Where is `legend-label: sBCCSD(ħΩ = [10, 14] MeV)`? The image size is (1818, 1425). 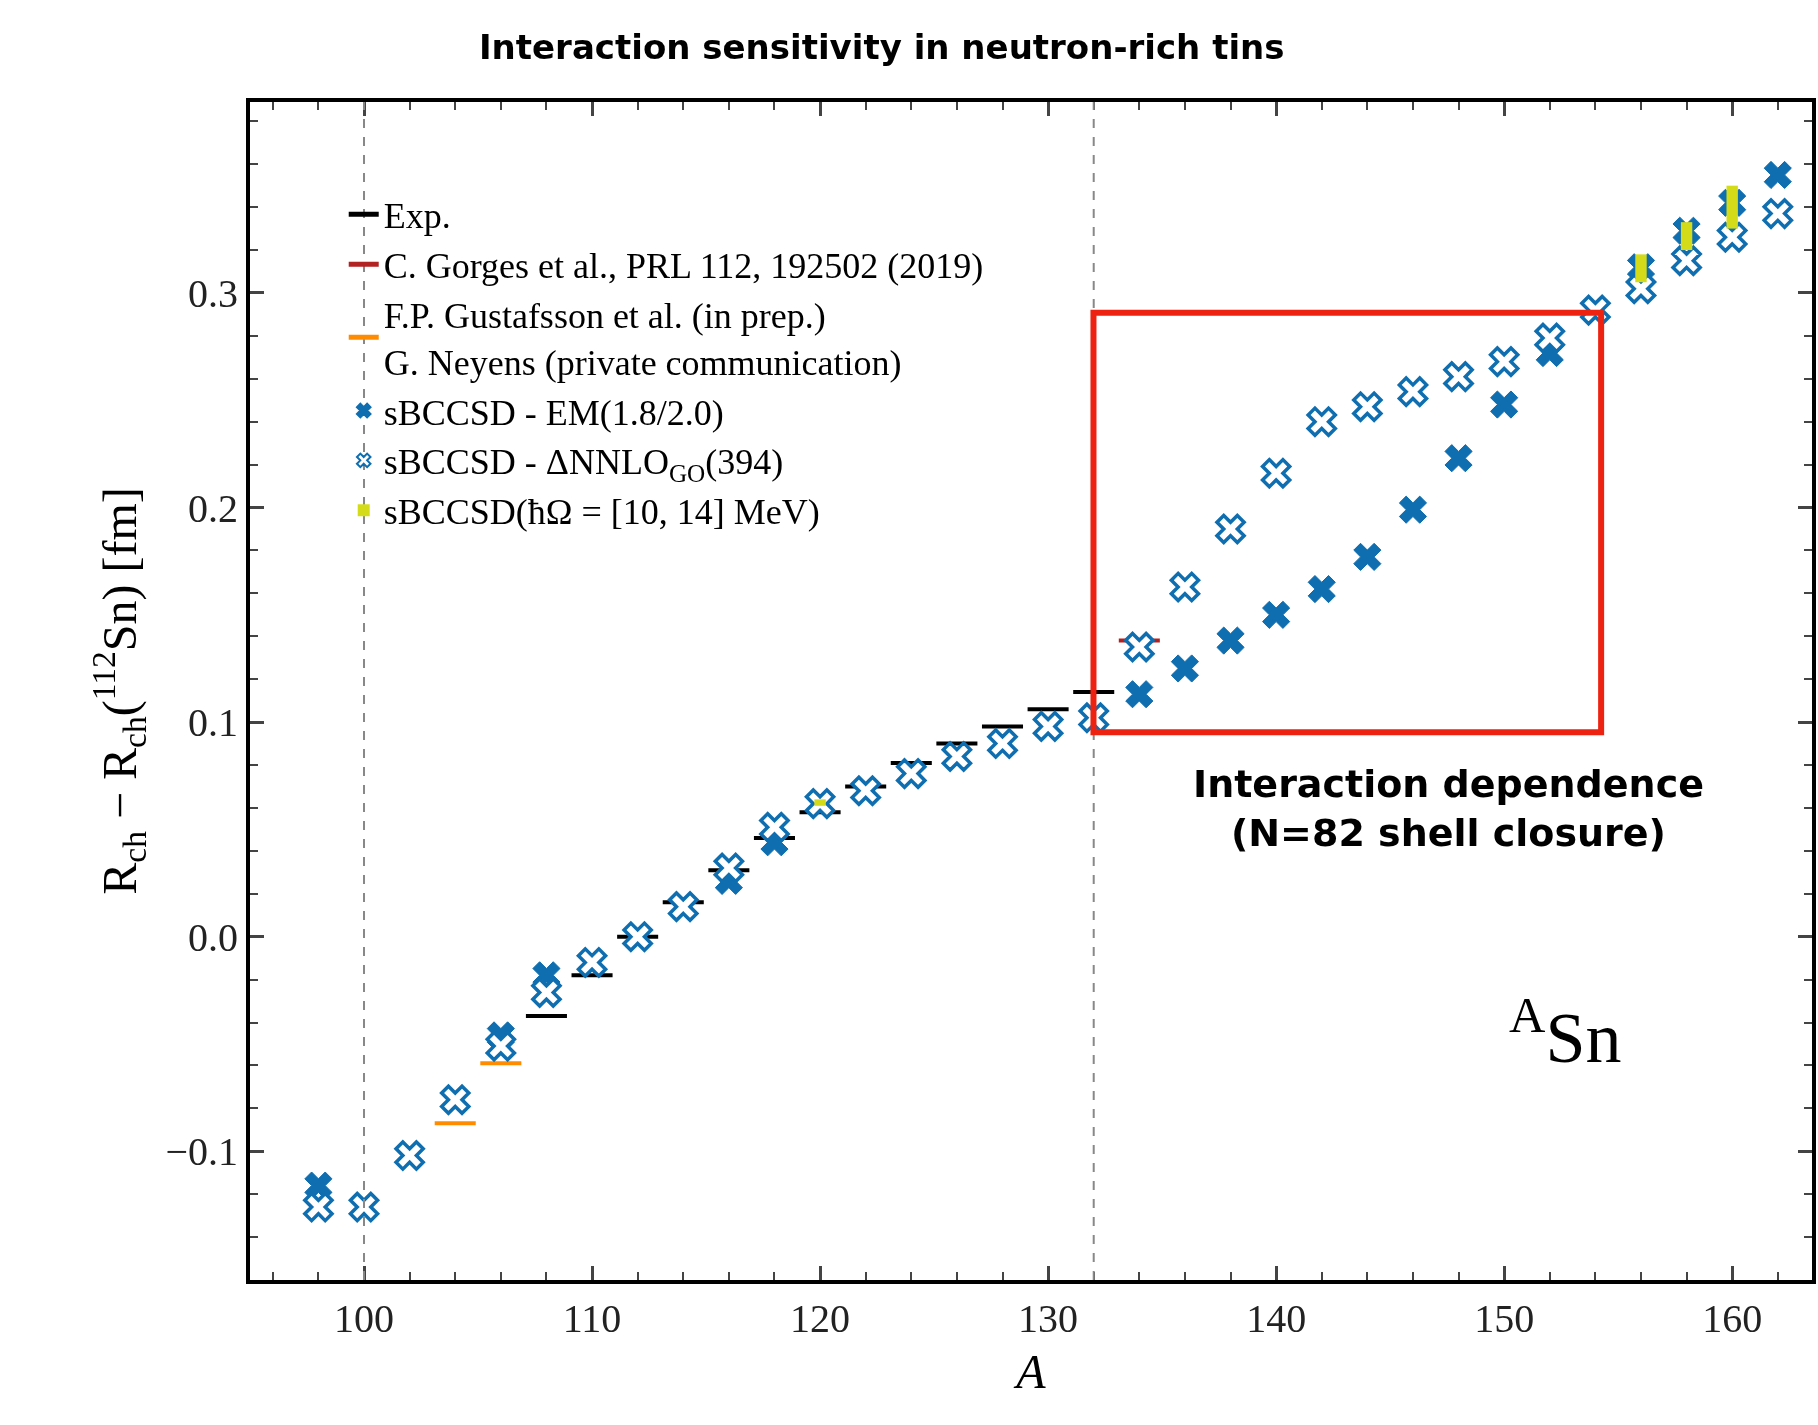
legend-label: sBCCSD(ħΩ = [10, 14] MeV) is located at coordinates (601, 512).